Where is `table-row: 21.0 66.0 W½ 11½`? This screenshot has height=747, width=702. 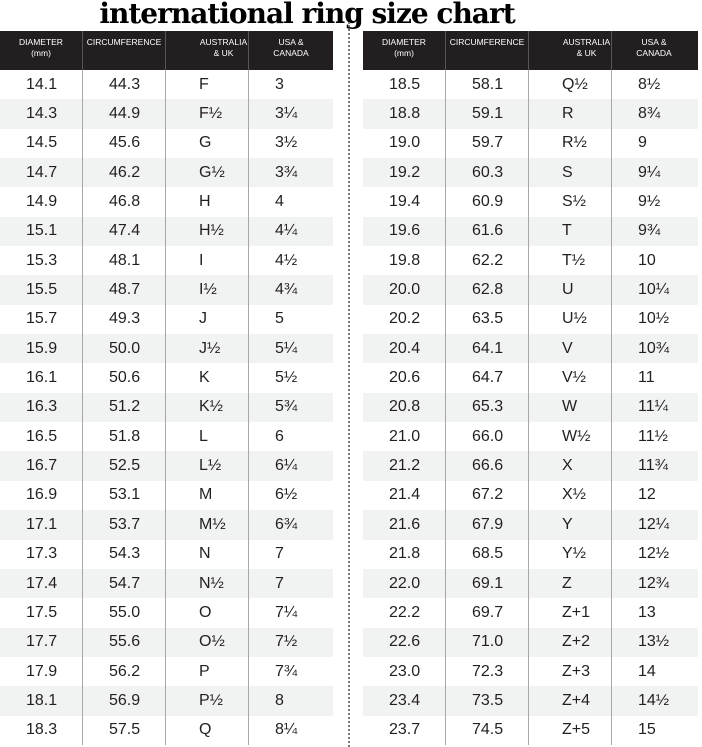
table-row: 21.0 66.0 W½ 11½ is located at coordinates (530, 437).